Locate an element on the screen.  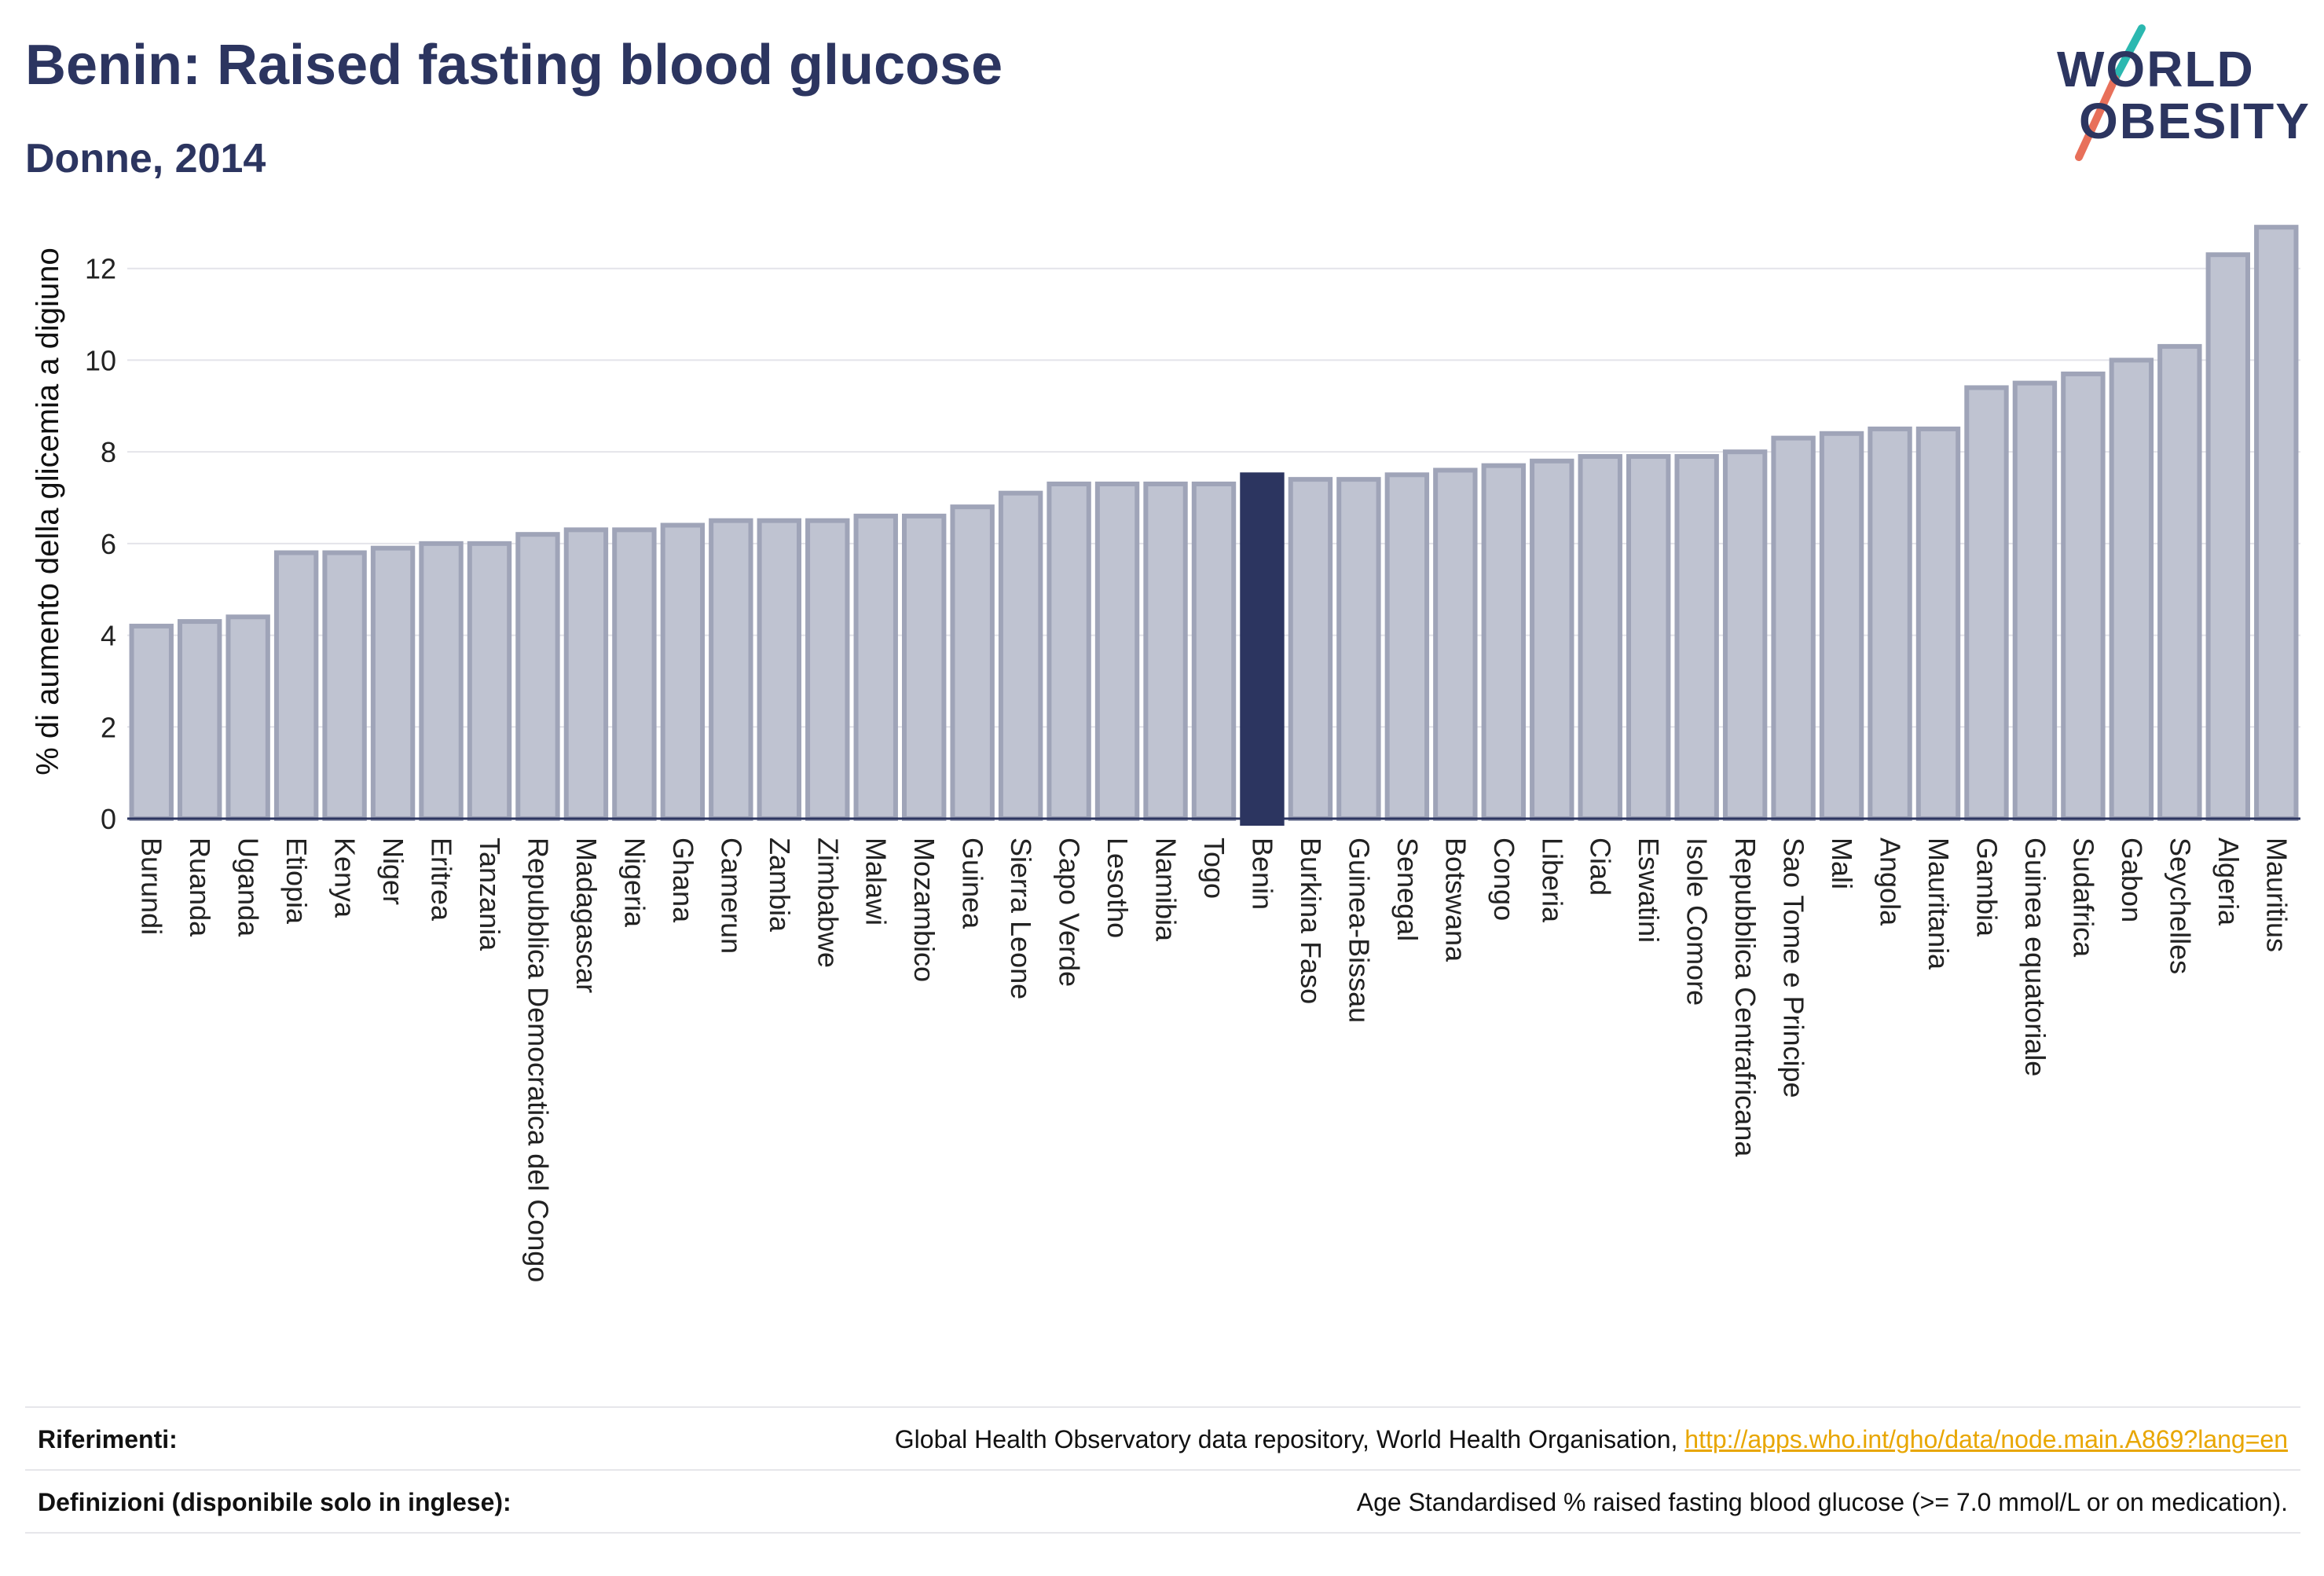
x-category-label: Namibia is located at coordinates (1166, 889).